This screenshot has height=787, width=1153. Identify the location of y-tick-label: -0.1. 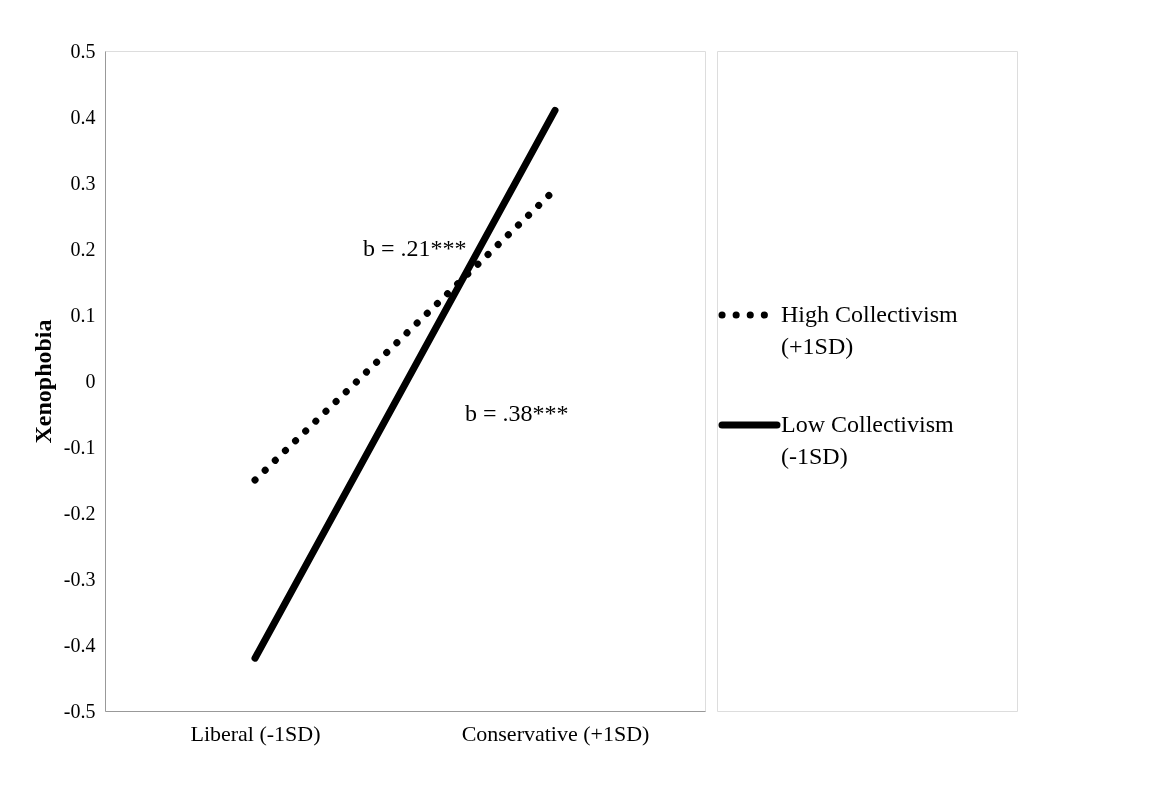
(79, 446).